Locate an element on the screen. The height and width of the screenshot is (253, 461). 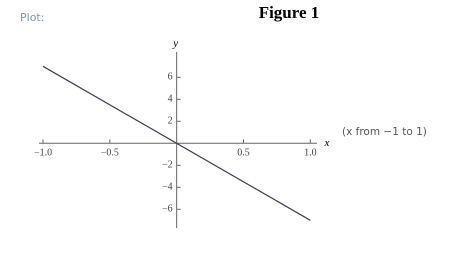
x-tick-label: 0.5 is located at coordinates (243, 153).